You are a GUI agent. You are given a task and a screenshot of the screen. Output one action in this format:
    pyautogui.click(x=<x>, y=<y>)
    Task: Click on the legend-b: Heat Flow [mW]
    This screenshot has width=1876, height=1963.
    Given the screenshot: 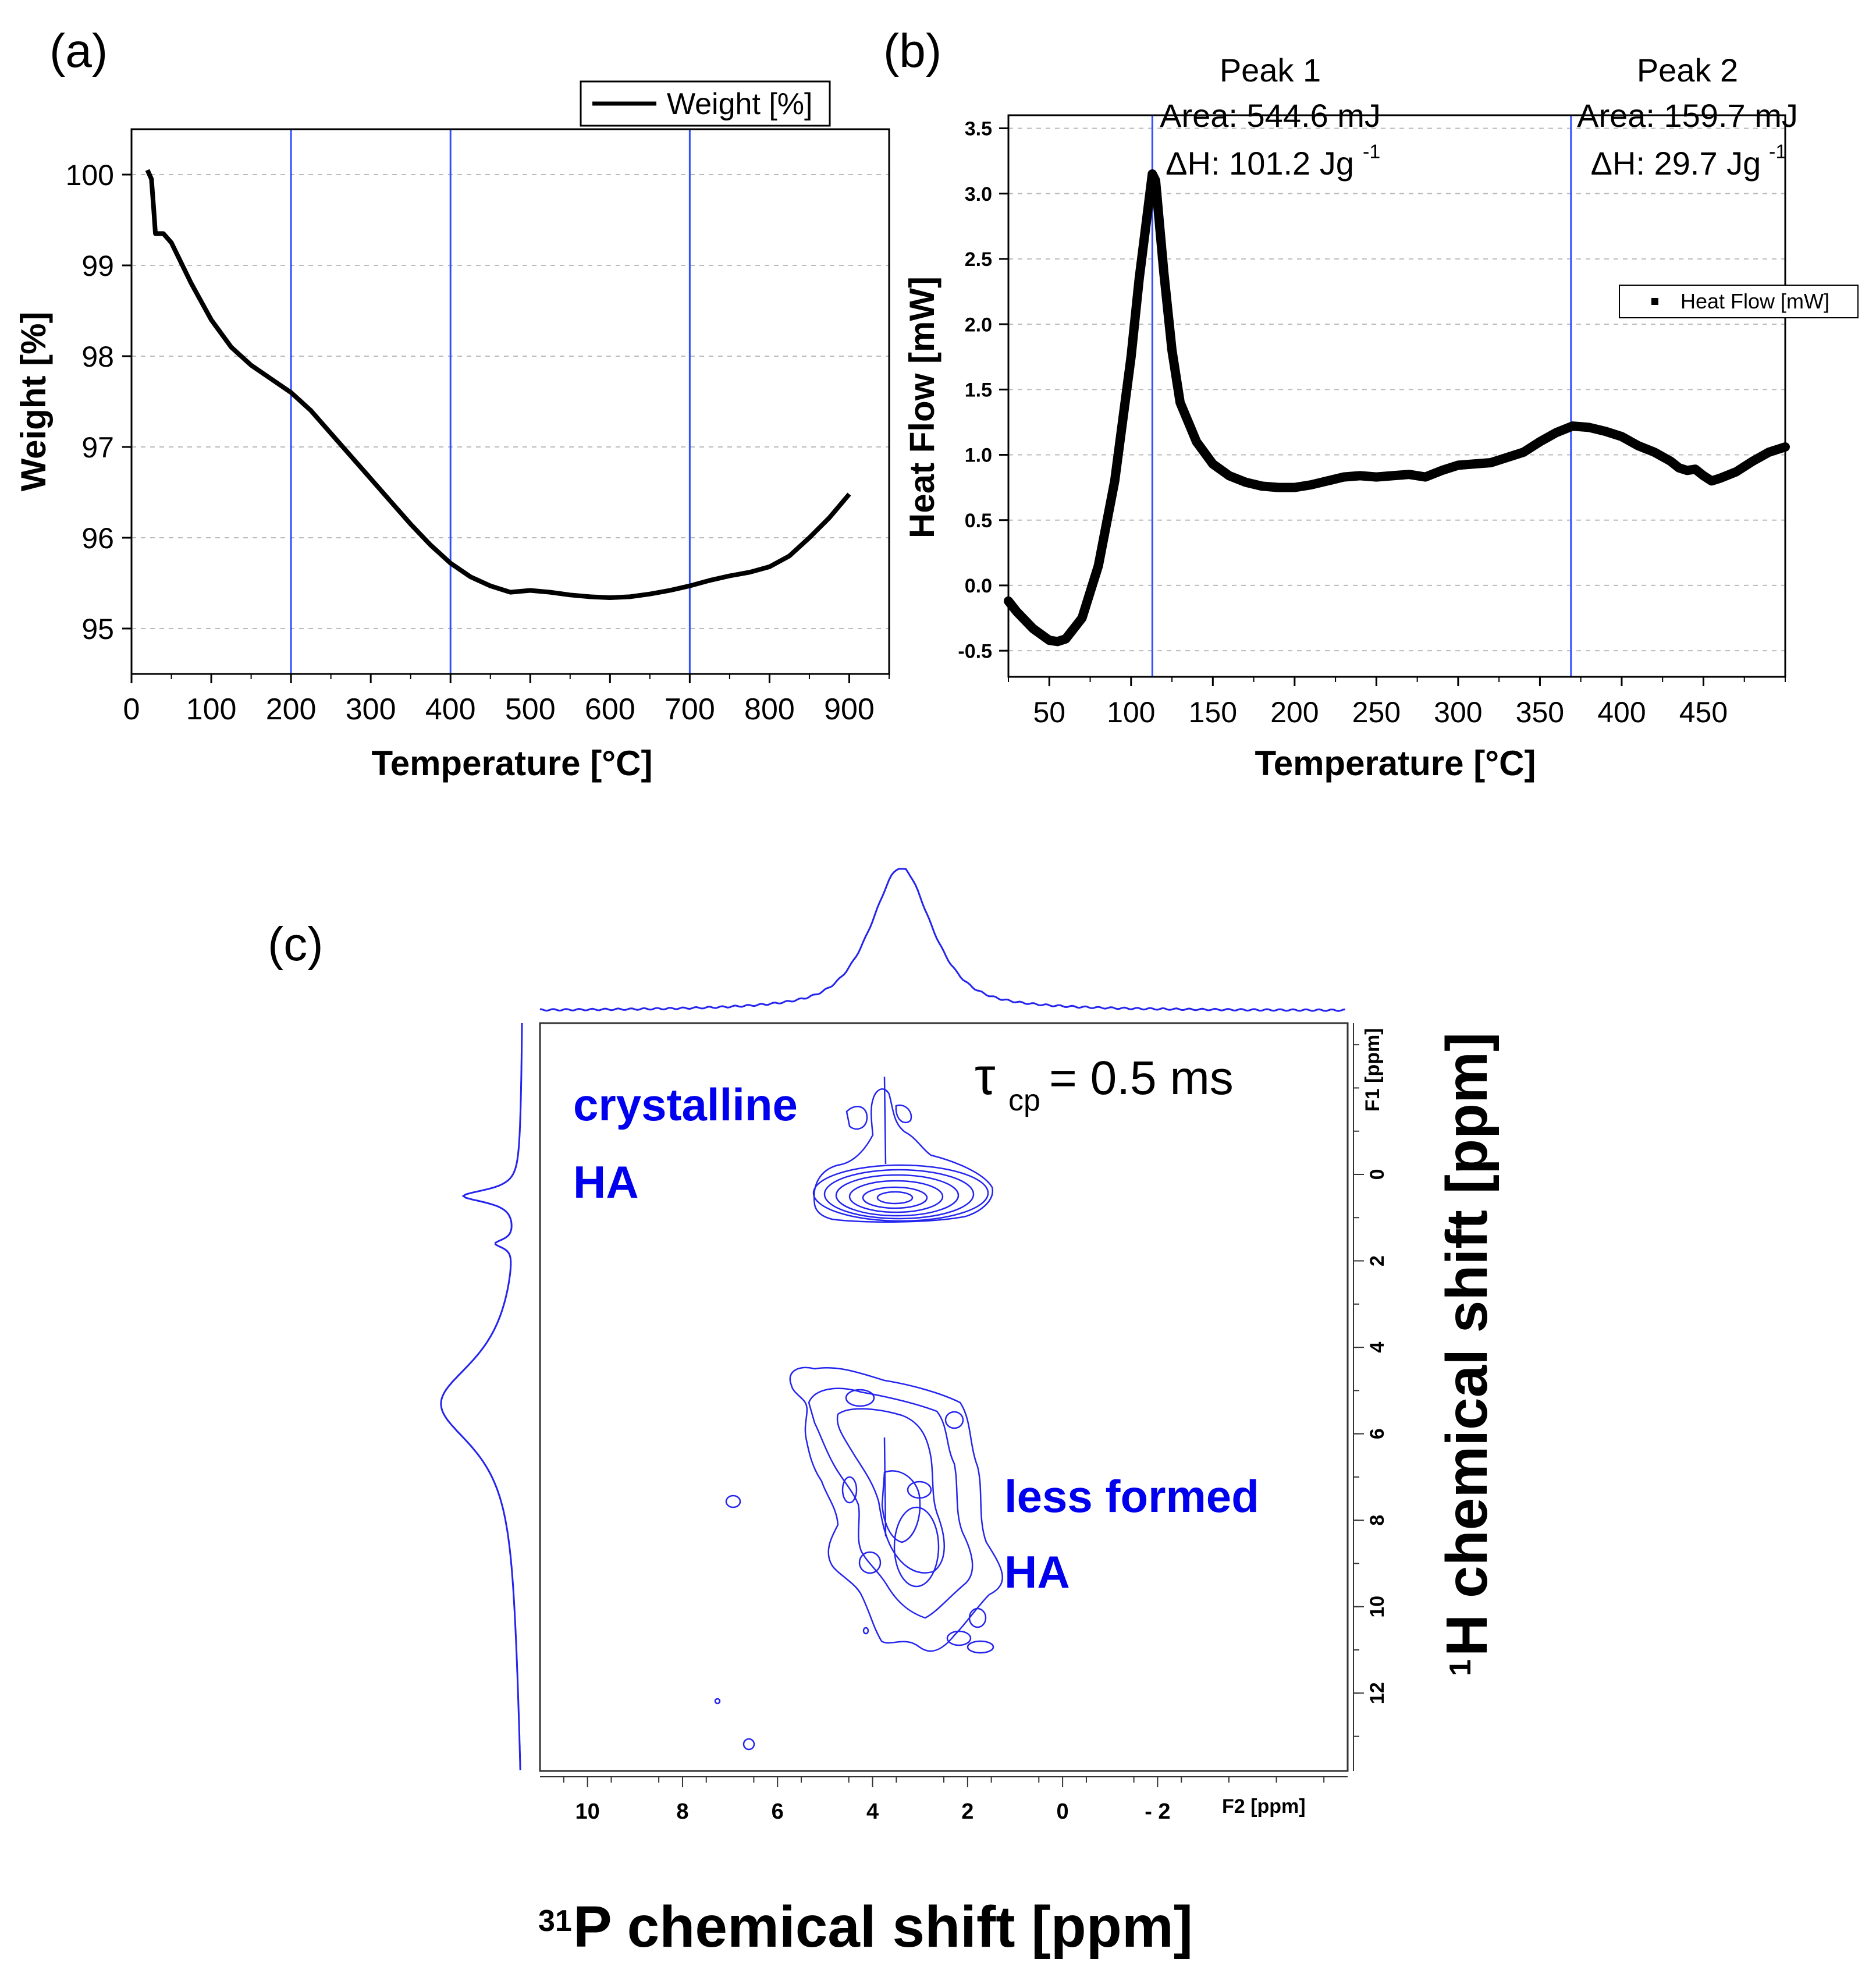 What is the action you would take?
    pyautogui.click(x=1739, y=301)
    